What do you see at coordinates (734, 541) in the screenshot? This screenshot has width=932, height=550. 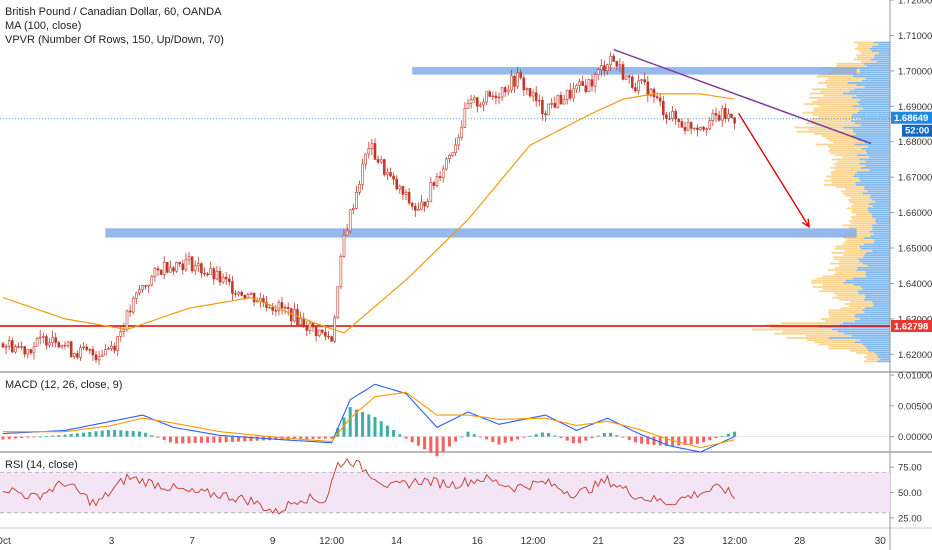 I see `time-tick-label: 12:00` at bounding box center [734, 541].